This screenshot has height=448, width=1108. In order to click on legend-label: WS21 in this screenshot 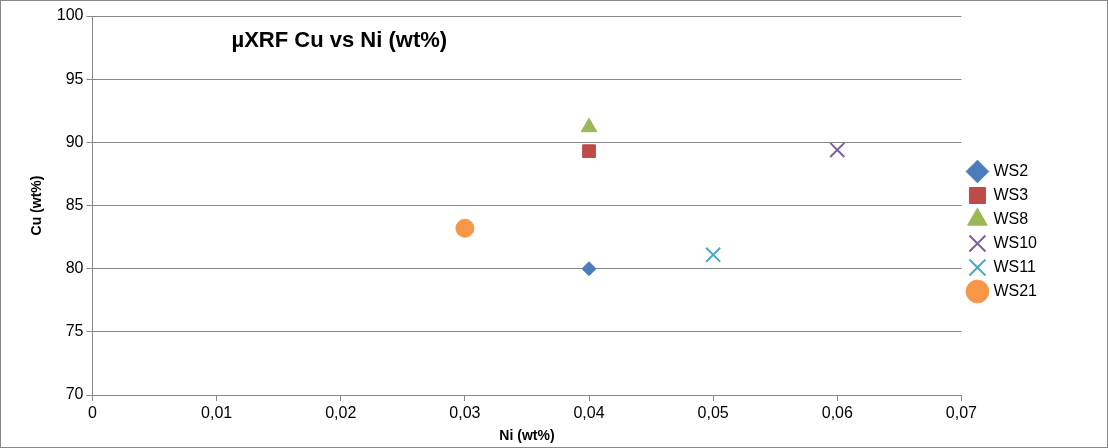, I will do `click(1015, 290)`.